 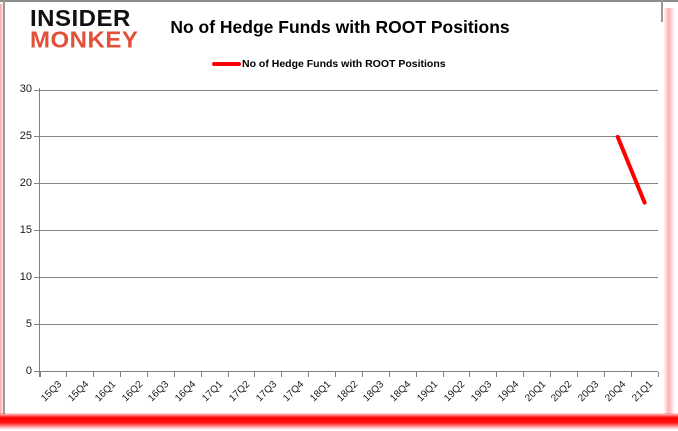 What do you see at coordinates (339, 1) in the screenshot?
I see `frame-top-border` at bounding box center [339, 1].